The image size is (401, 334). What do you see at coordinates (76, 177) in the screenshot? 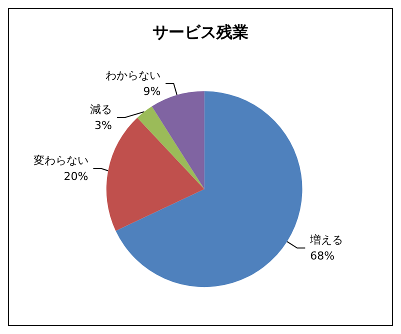
I see `data-label: 20%` at bounding box center [76, 177].